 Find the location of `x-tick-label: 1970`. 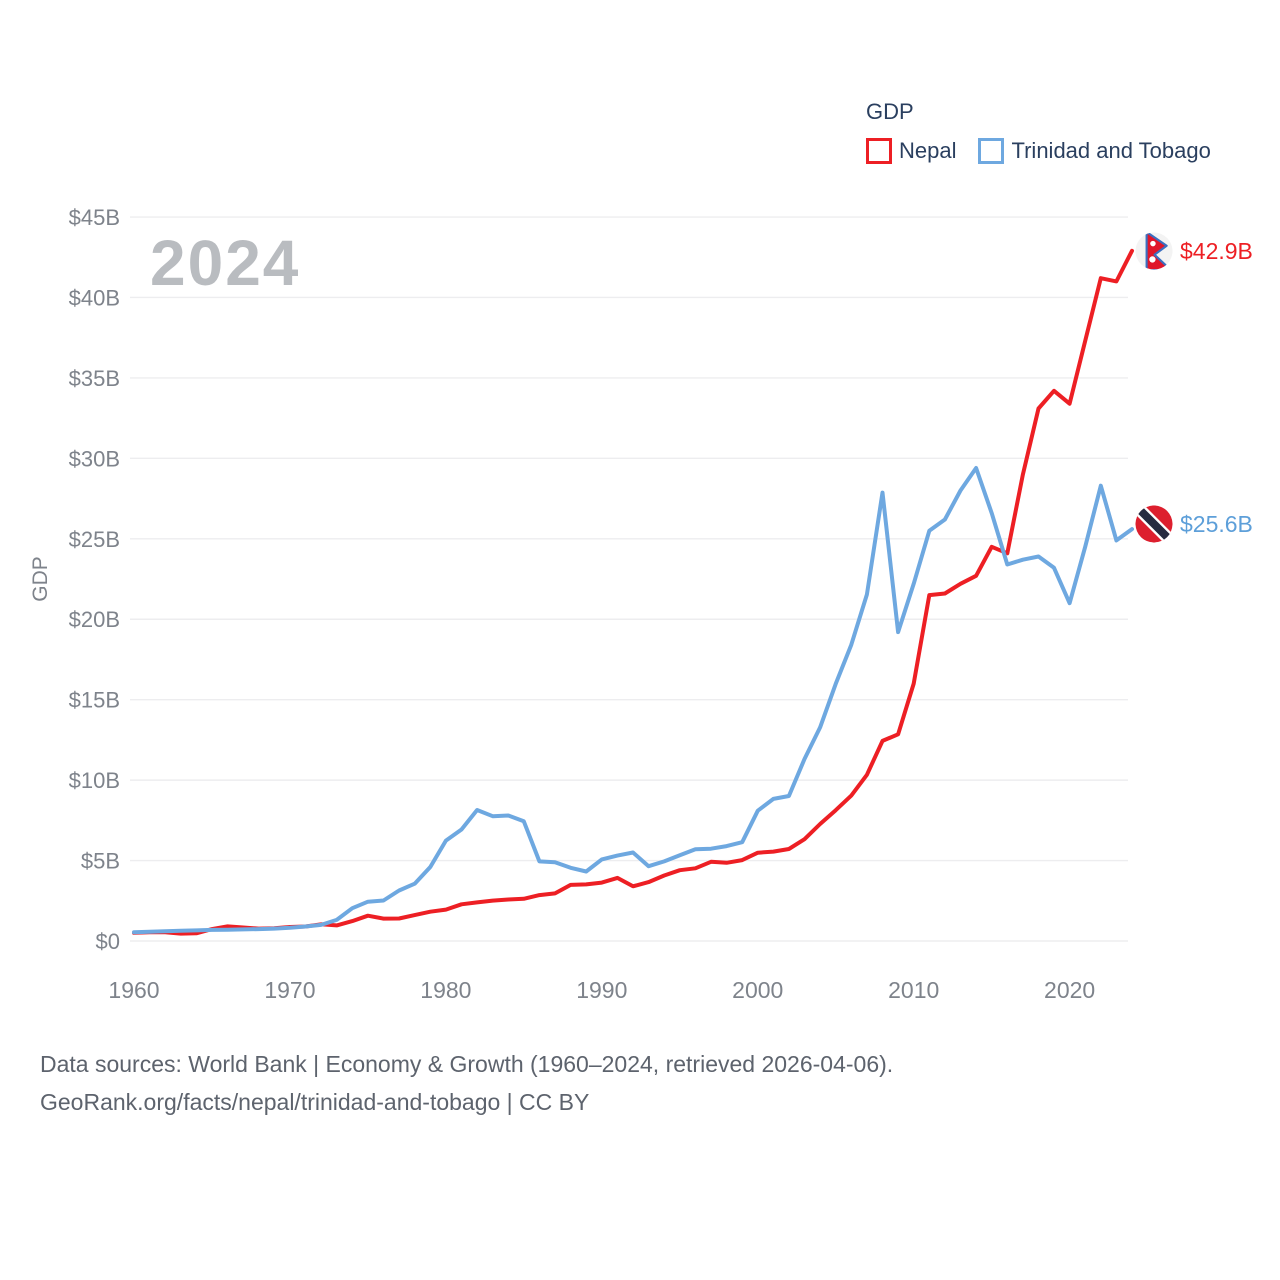

x-tick-label: 1970 is located at coordinates (289, 990).